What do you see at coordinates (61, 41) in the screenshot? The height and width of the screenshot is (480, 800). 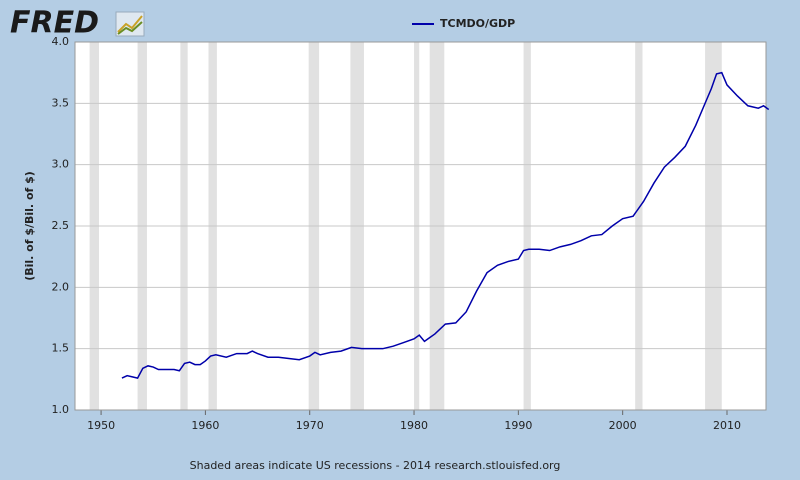 I see `y-tick-label: 4.0` at bounding box center [61, 41].